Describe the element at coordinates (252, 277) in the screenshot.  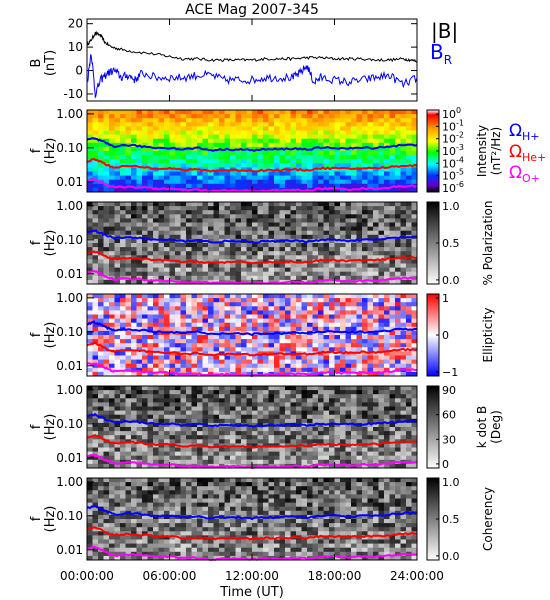
I see `polarization-gyro-o` at that location.